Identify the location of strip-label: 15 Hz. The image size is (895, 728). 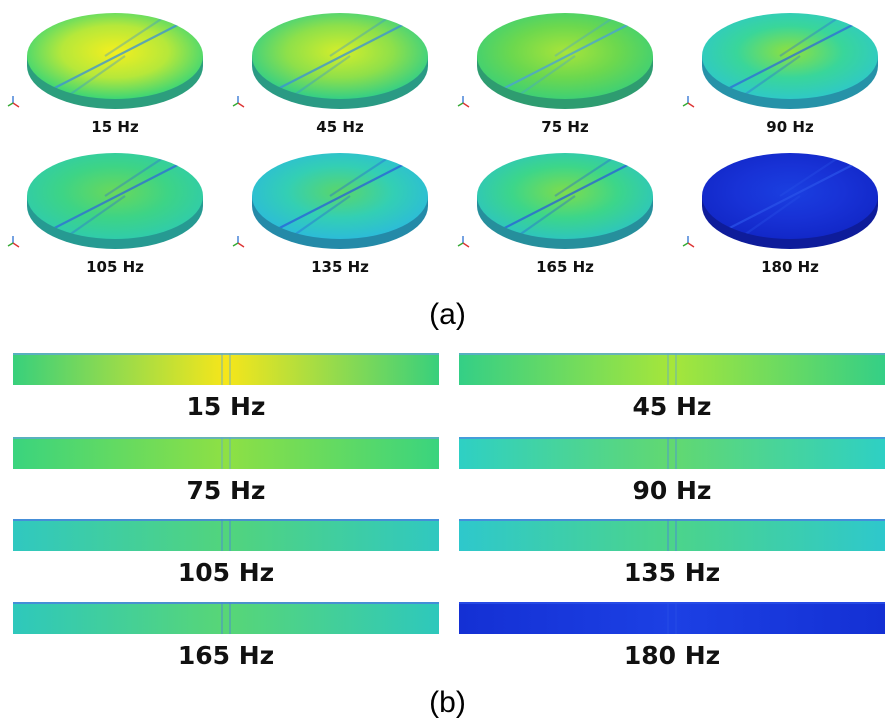
(226, 406).